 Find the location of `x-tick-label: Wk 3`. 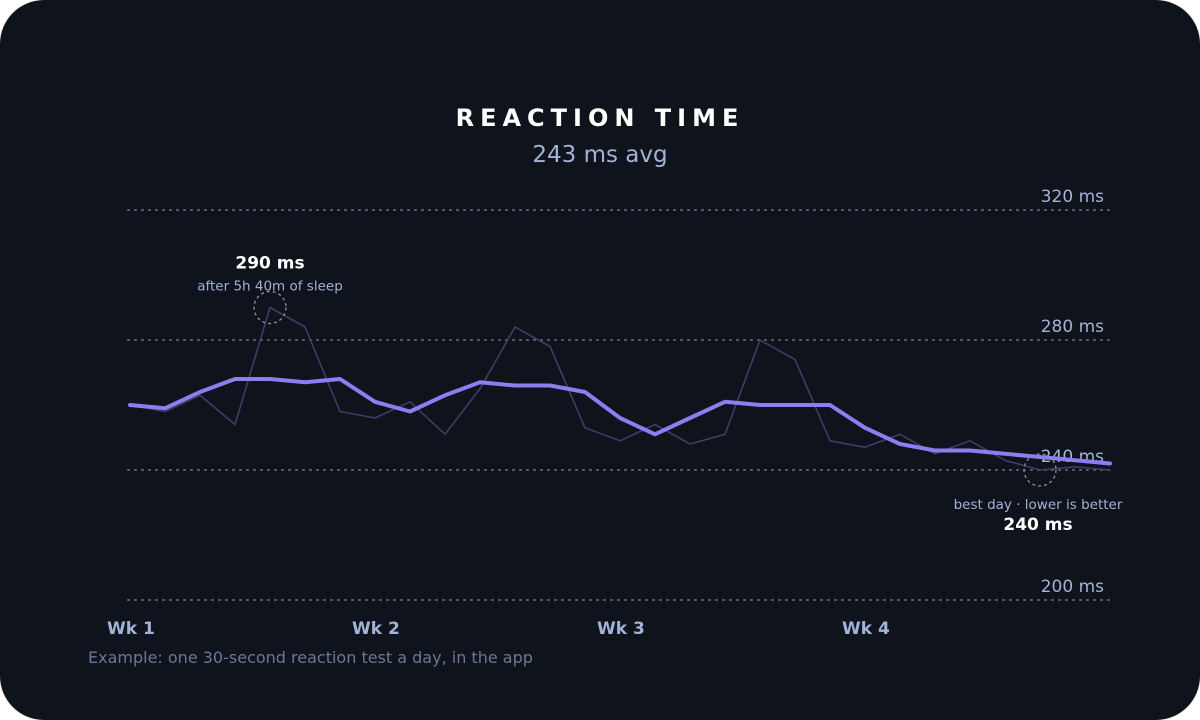

x-tick-label: Wk 3 is located at coordinates (621, 629).